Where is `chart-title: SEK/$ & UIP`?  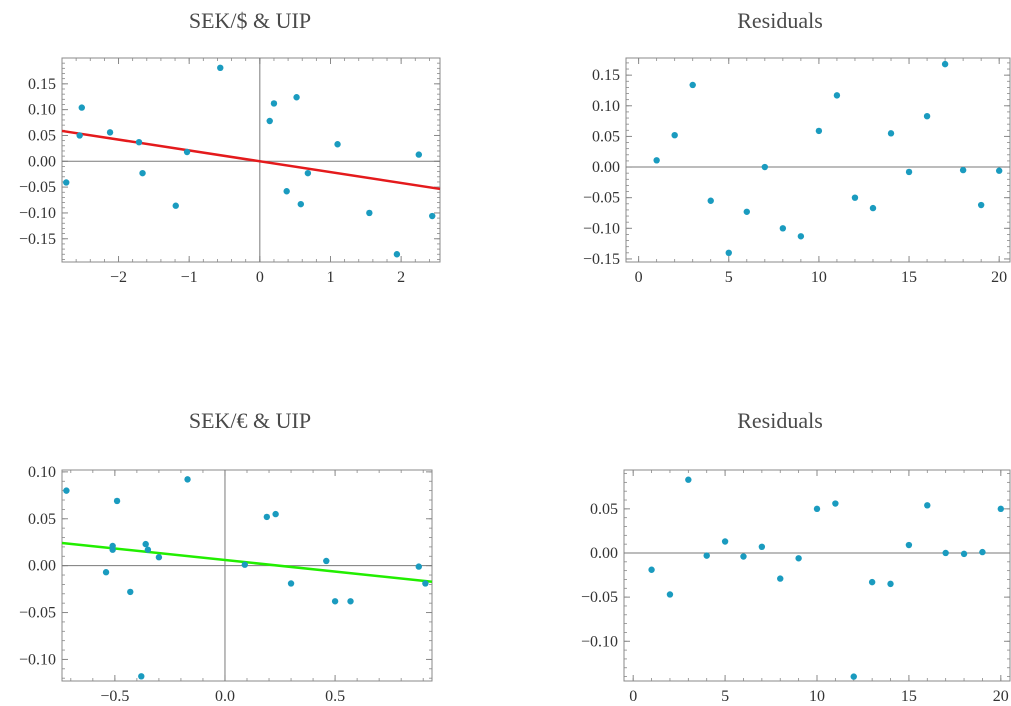 chart-title: SEK/$ & UIP is located at coordinates (250, 20).